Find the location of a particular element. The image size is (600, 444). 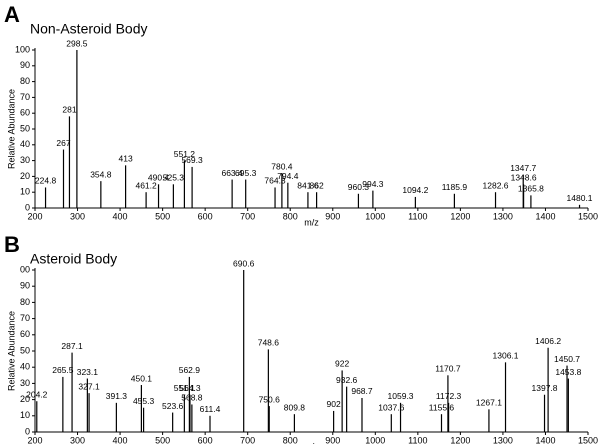

peak-label: 1406.2 is located at coordinates (548, 341).